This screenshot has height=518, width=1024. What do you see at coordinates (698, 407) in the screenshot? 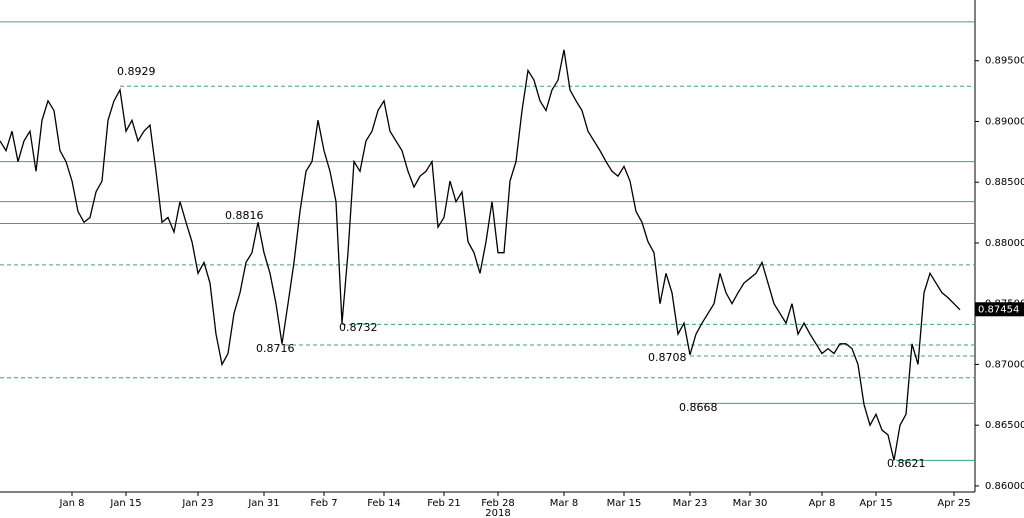
I see `annotation-label: 0.8668` at bounding box center [698, 407].